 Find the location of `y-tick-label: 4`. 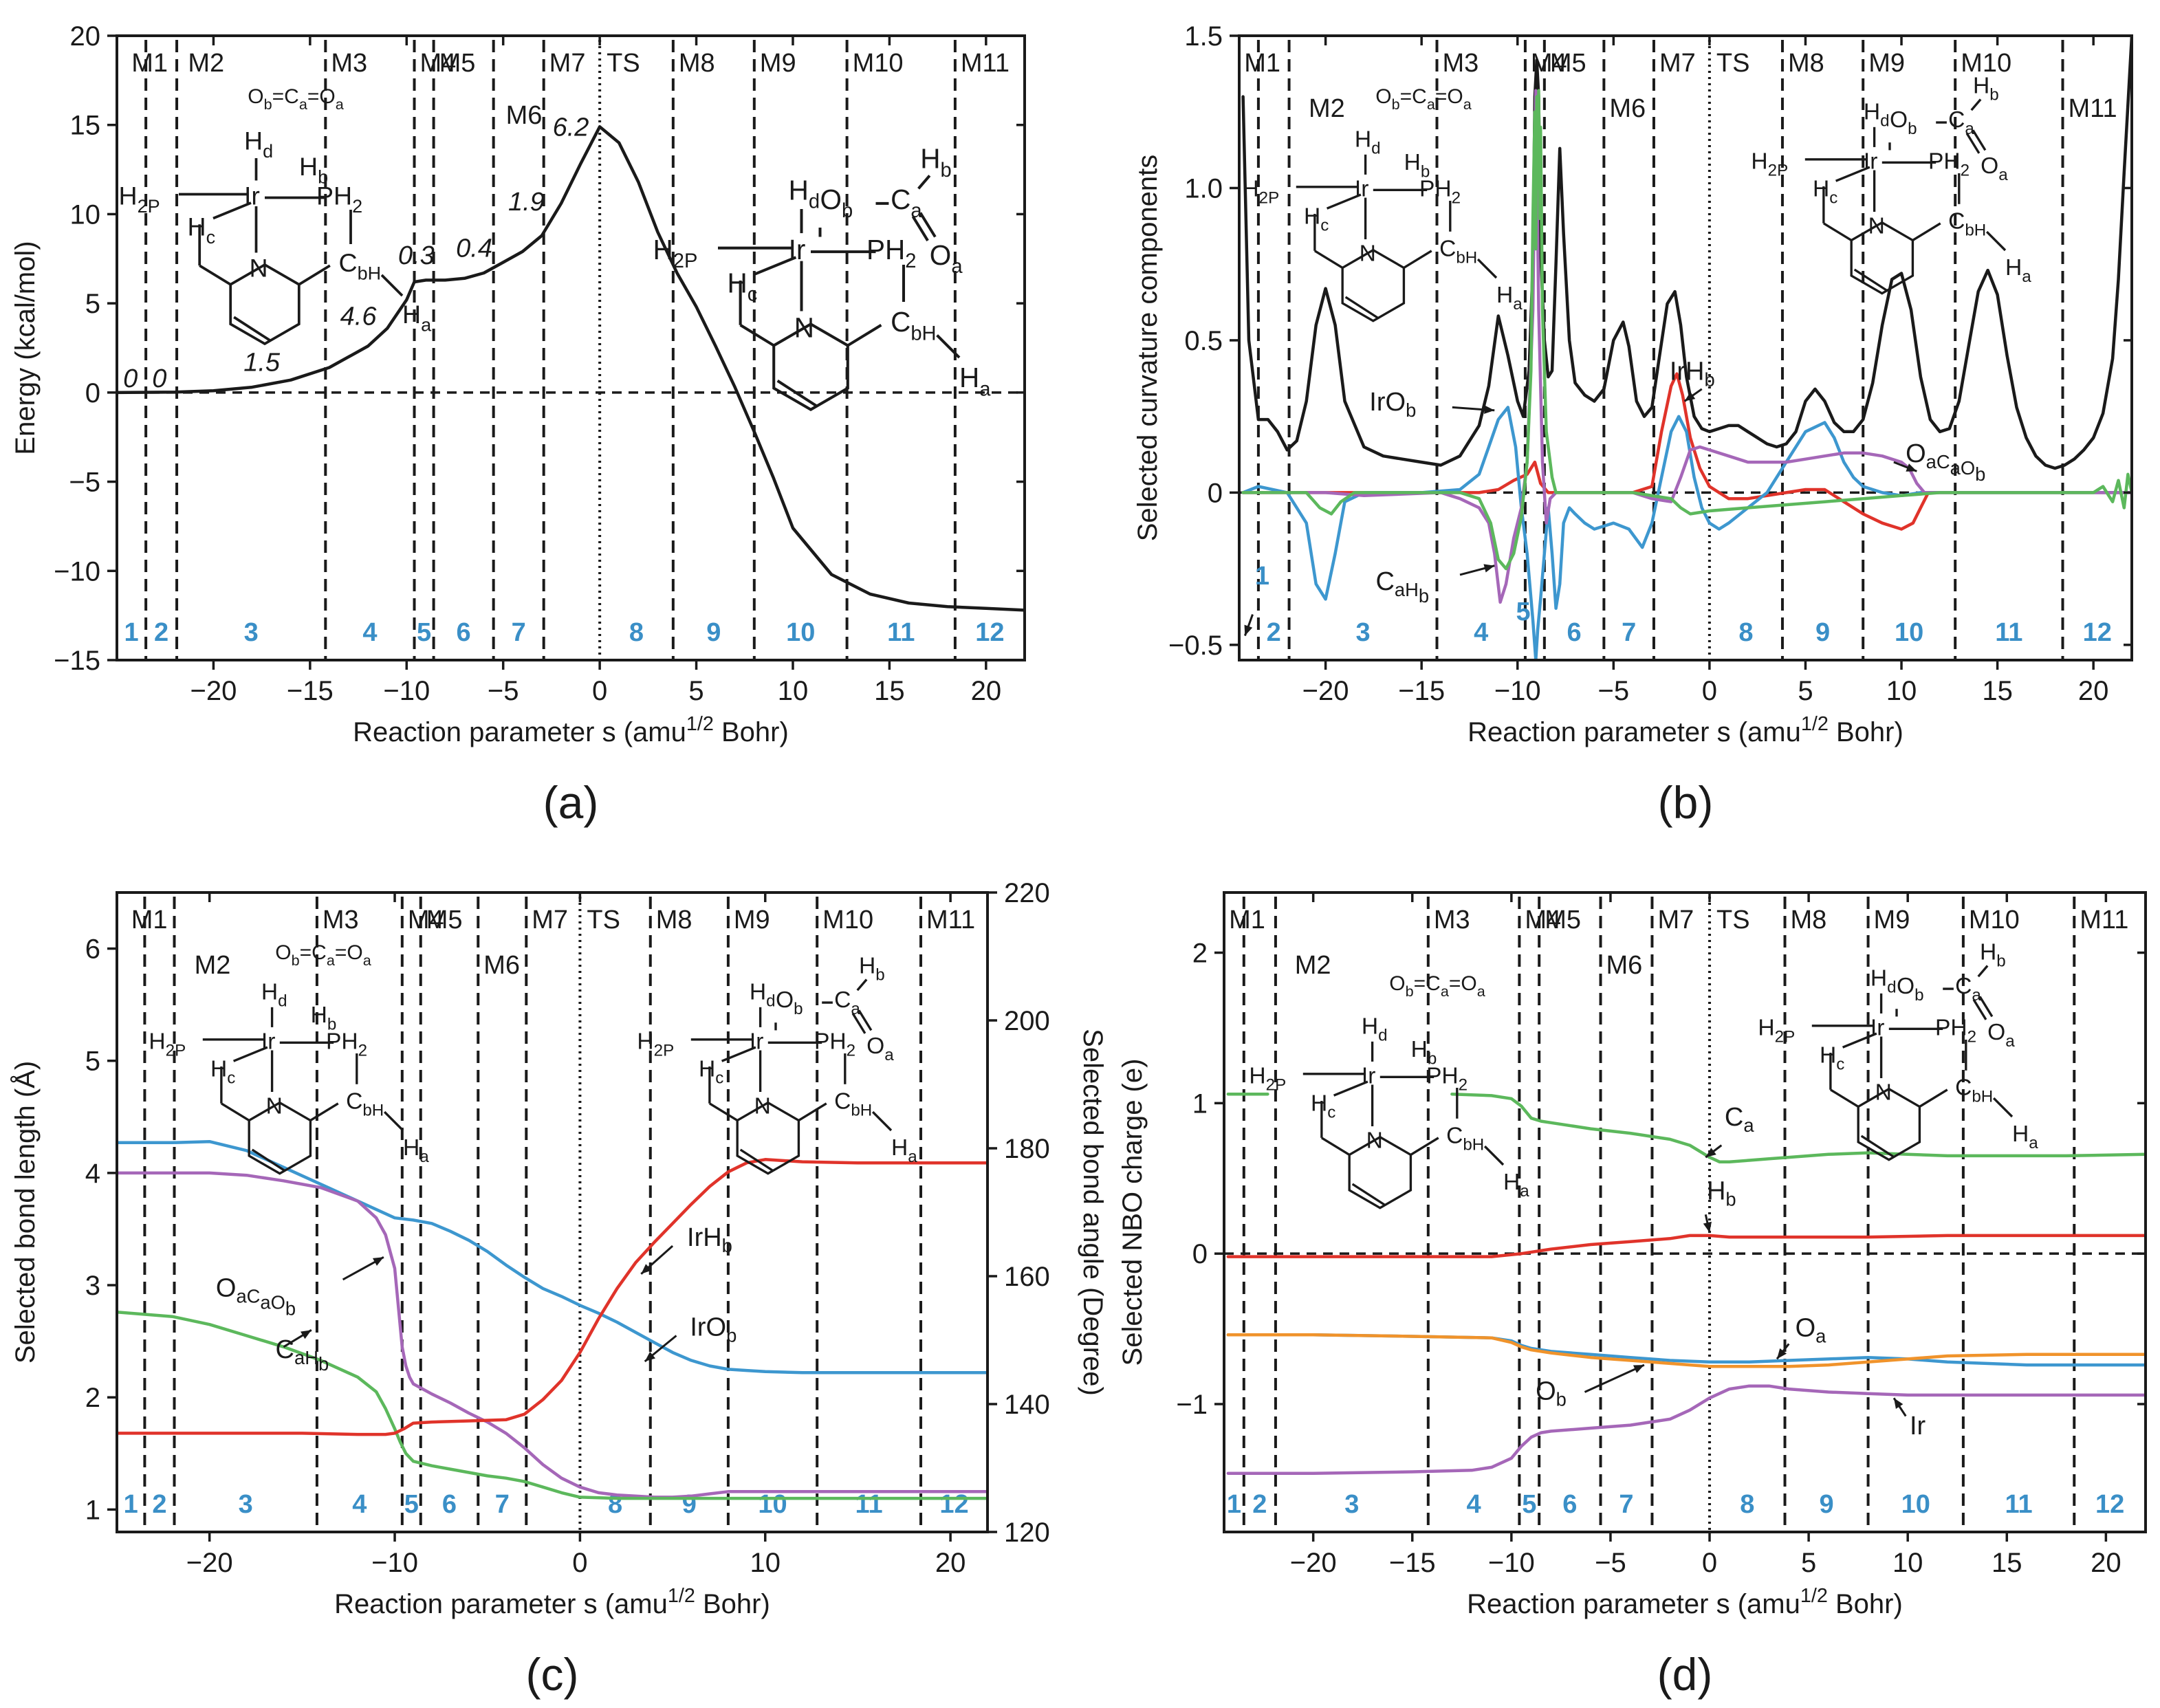

y-tick-label: 4 is located at coordinates (92, 1174).